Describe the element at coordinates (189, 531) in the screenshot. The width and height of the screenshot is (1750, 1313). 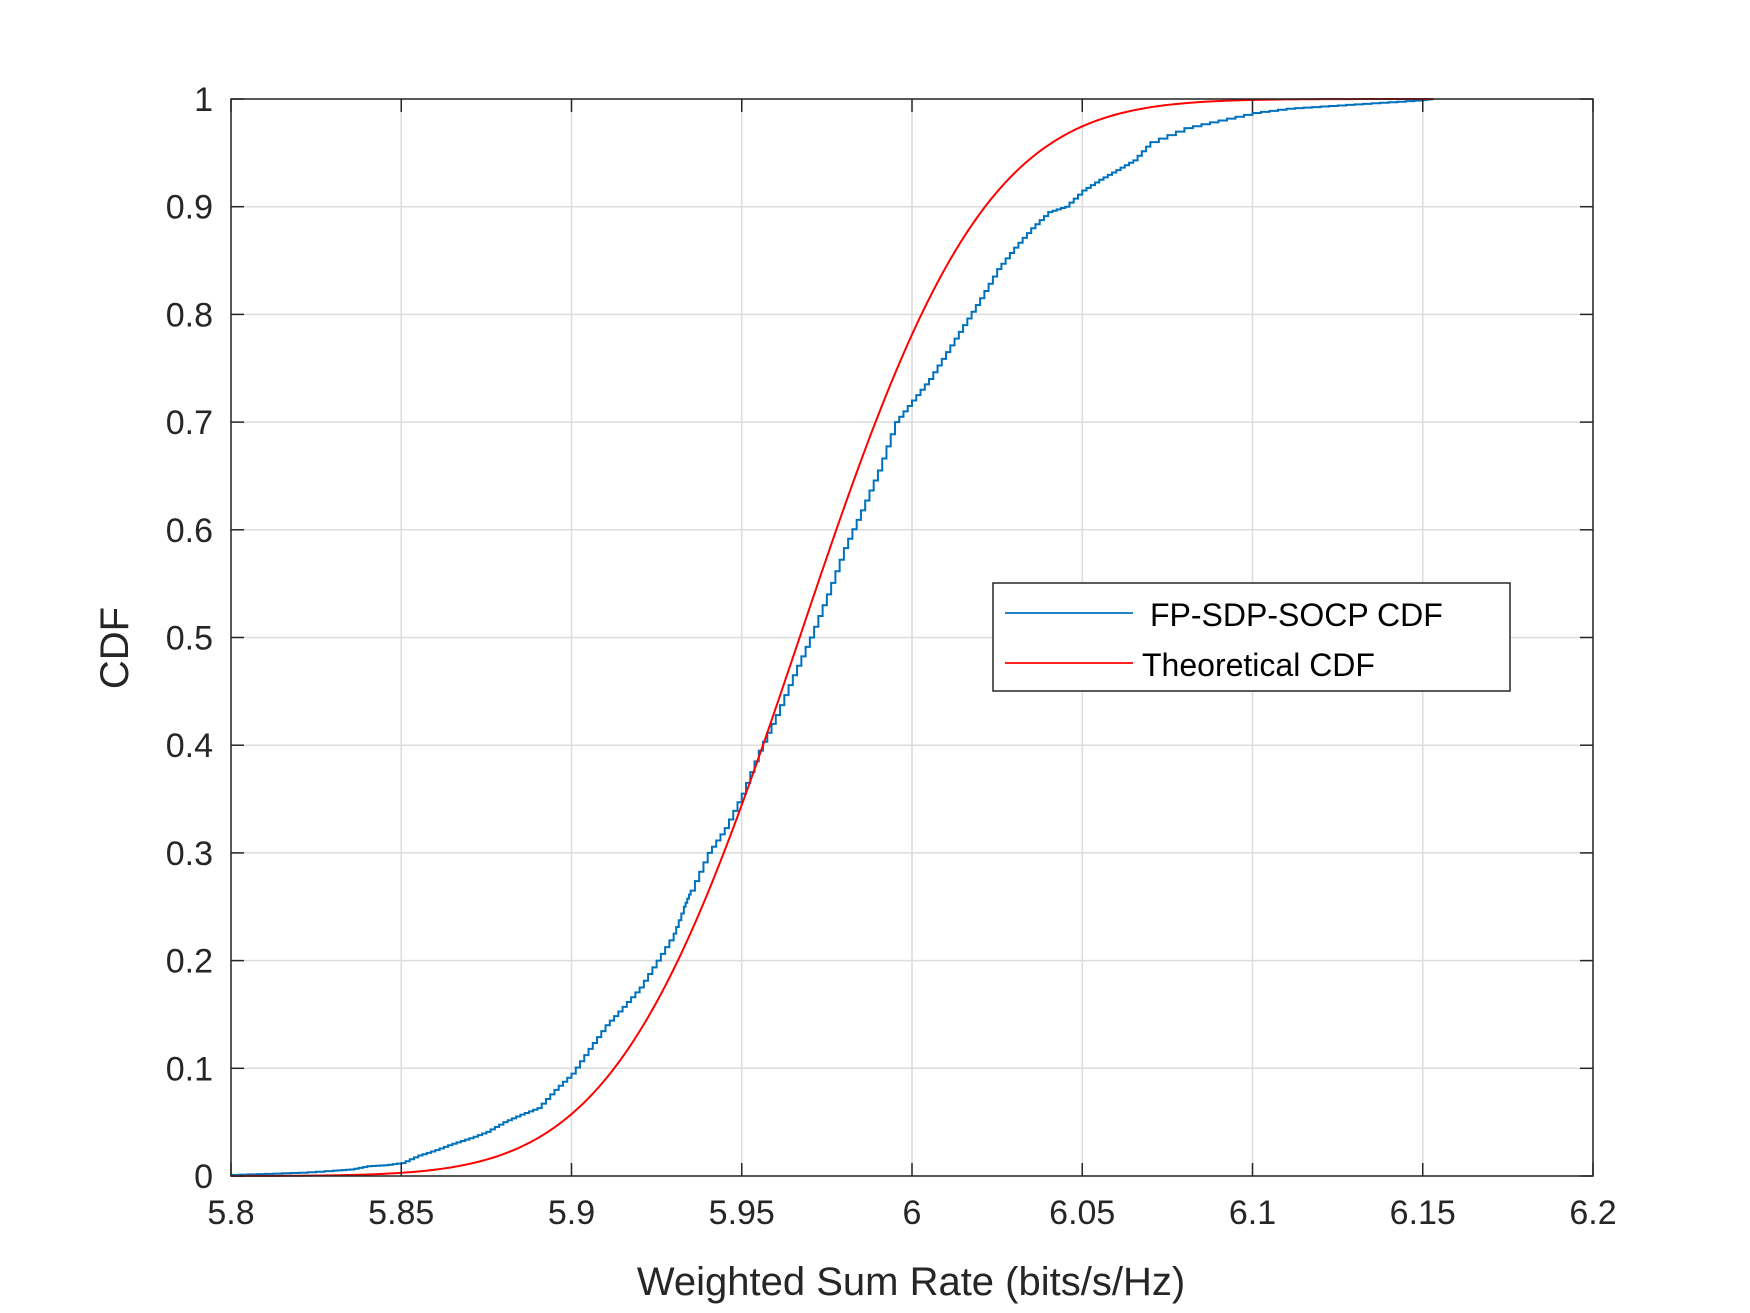
I see `y-tick-label: 0.6` at that location.